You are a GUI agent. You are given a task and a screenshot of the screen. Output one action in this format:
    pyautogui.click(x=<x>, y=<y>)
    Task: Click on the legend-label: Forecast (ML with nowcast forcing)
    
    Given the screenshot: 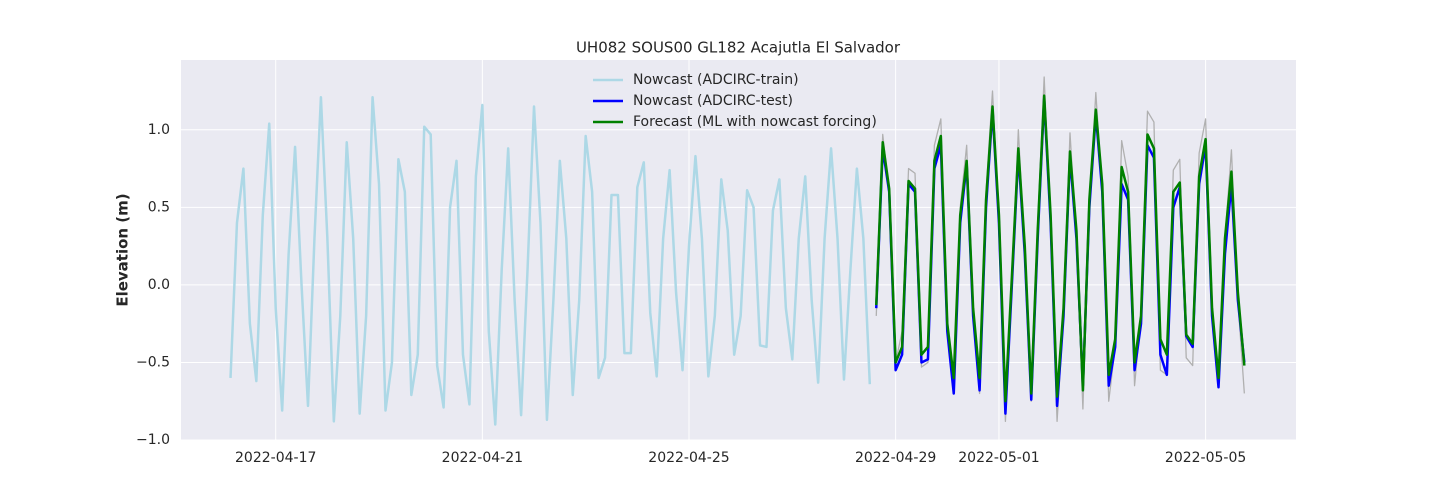 What is the action you would take?
    pyautogui.click(x=755, y=122)
    